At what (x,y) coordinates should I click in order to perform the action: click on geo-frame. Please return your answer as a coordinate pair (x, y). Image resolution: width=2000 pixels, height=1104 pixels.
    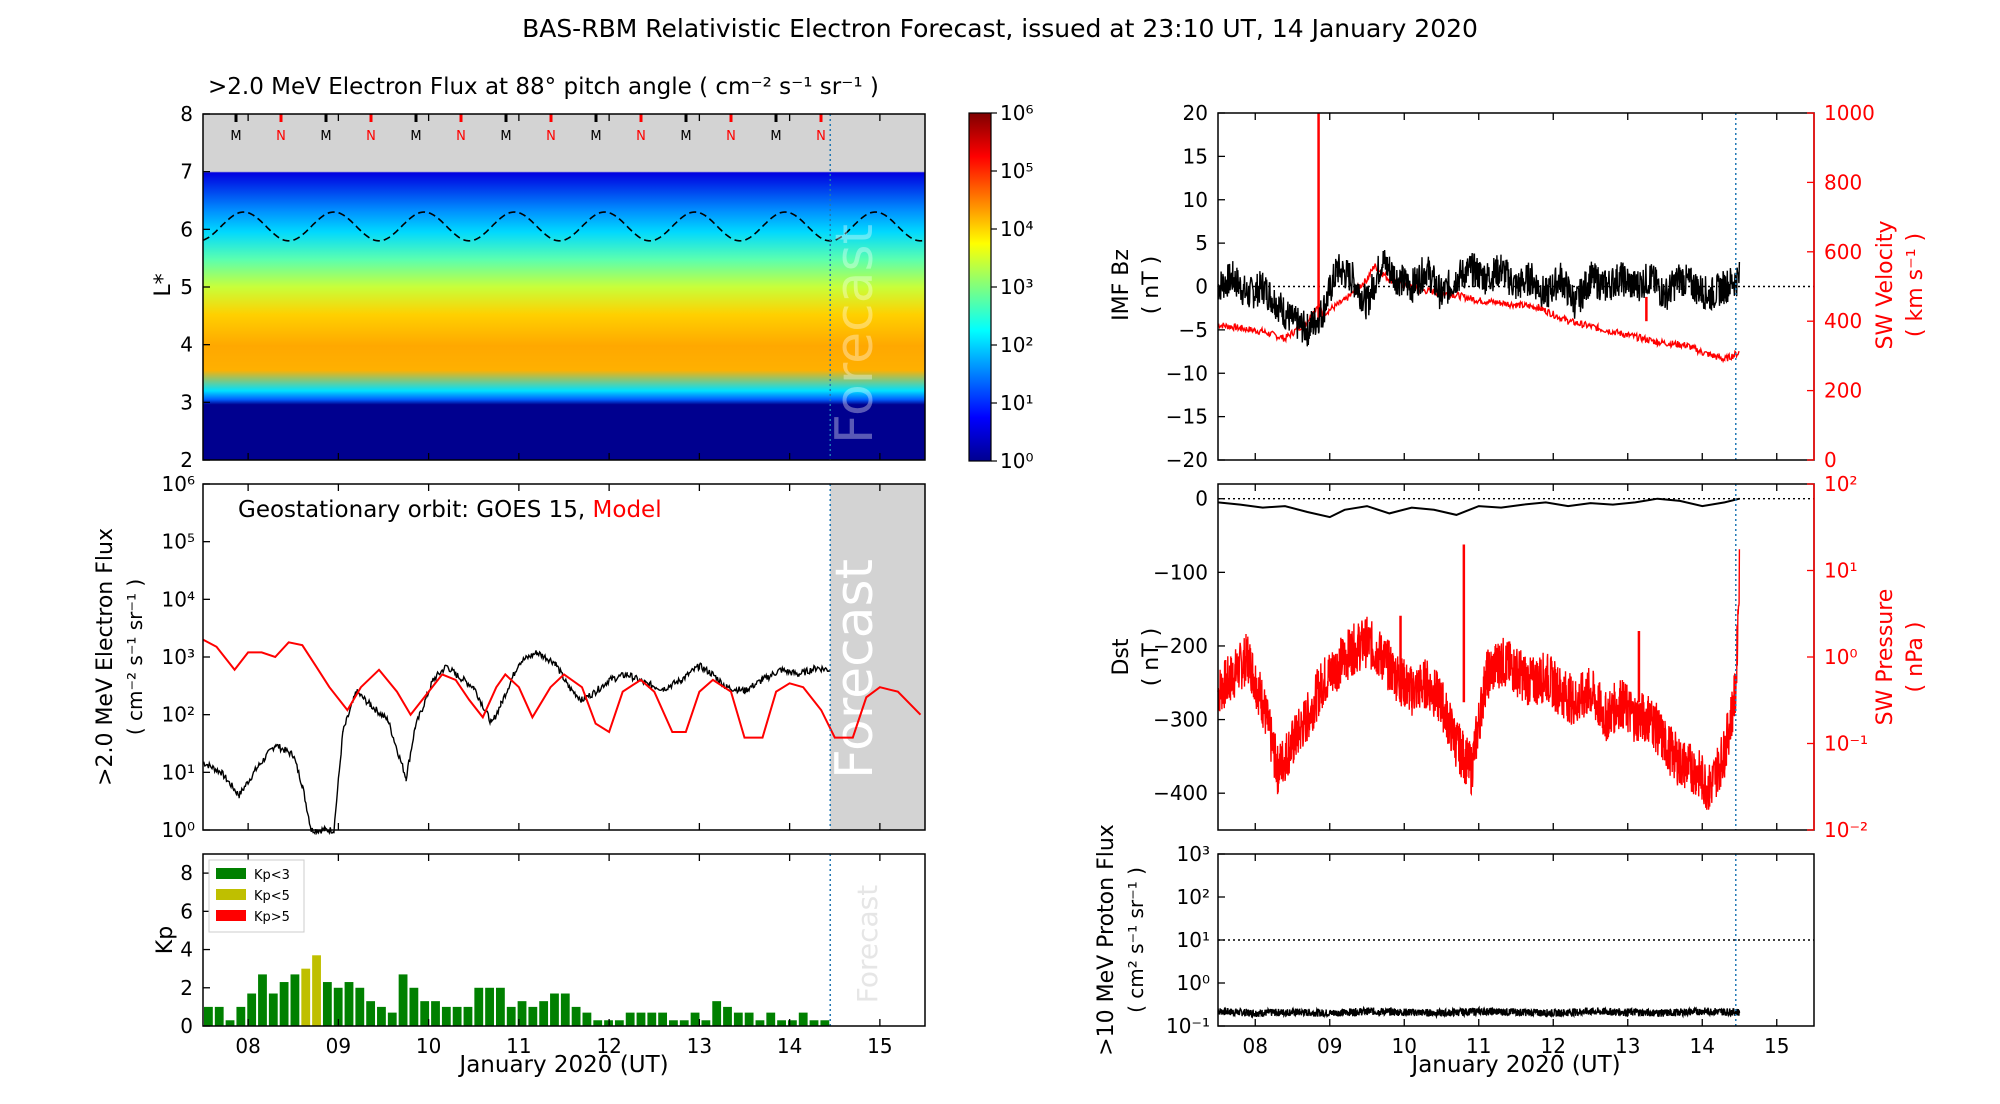
    Looking at the image, I should click on (564, 657).